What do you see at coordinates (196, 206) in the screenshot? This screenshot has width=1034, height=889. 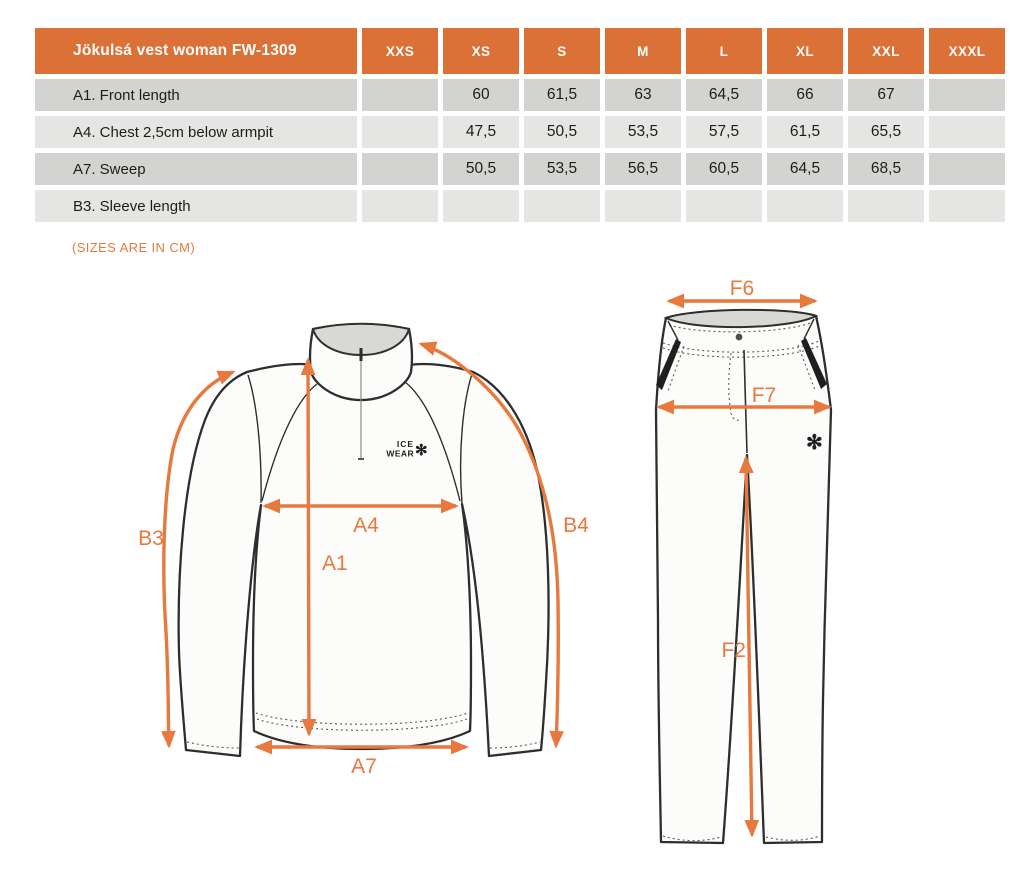 I see `row-label: B3. Sleeve length` at bounding box center [196, 206].